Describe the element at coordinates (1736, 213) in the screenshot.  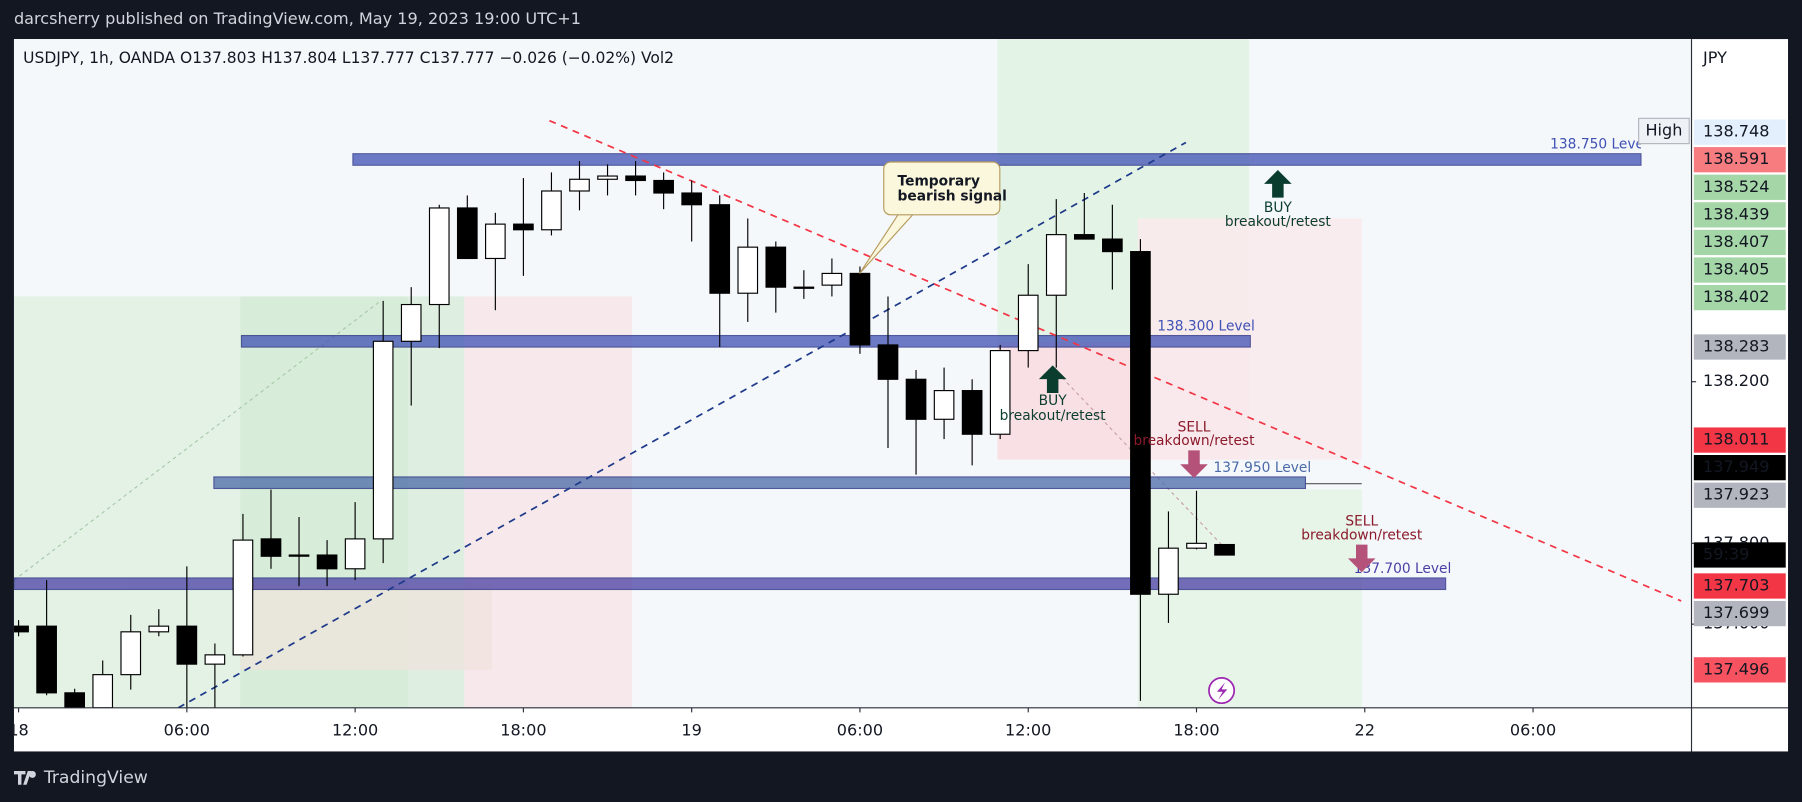
I see `price-tag-label: 138.439` at that location.